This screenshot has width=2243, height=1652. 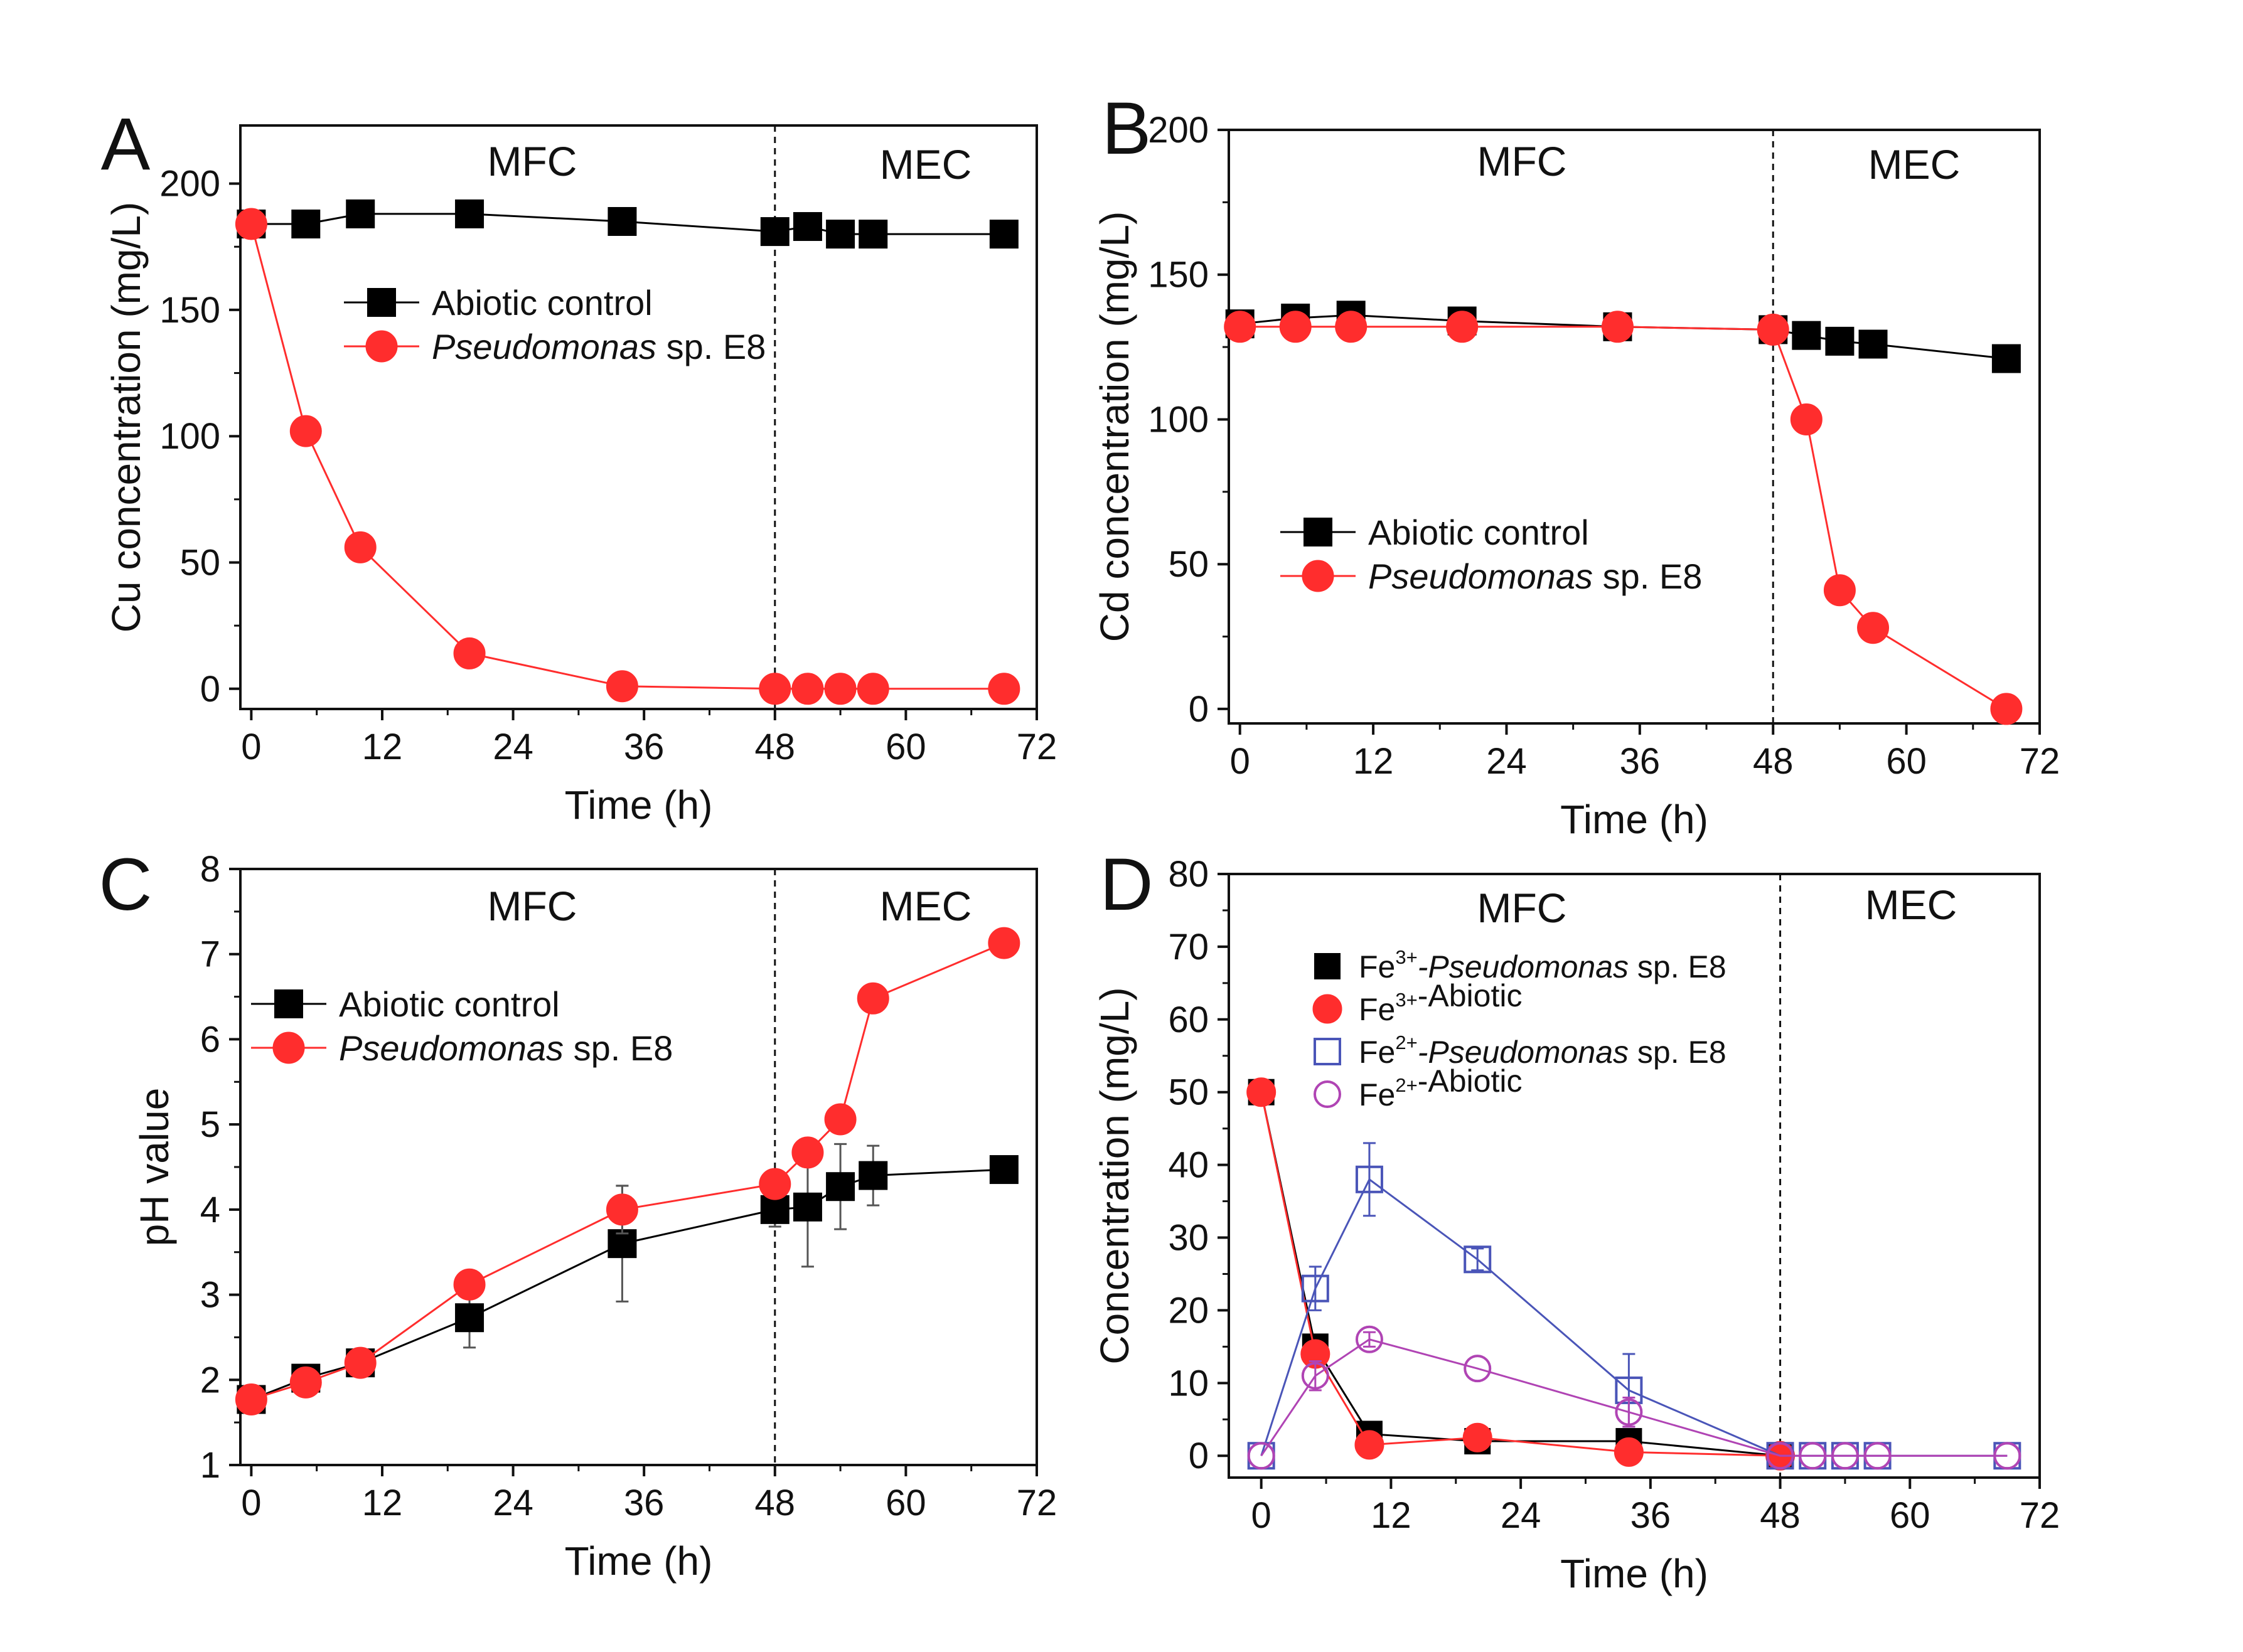 What do you see at coordinates (1418, 1088) in the screenshot?
I see `legend-item: Fe2+-Abiotic` at bounding box center [1418, 1088].